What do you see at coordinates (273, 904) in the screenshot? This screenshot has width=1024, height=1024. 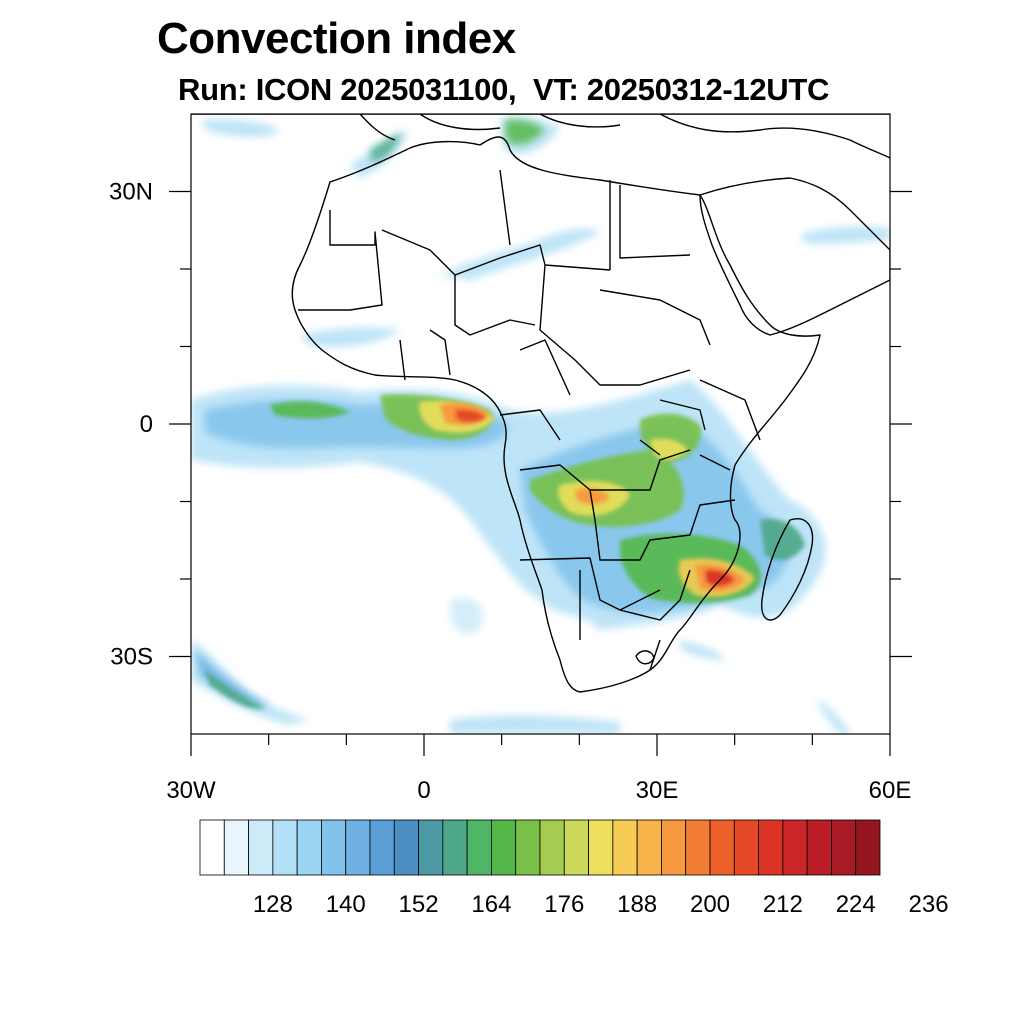 I see `colorbar-tick-label: 128` at bounding box center [273, 904].